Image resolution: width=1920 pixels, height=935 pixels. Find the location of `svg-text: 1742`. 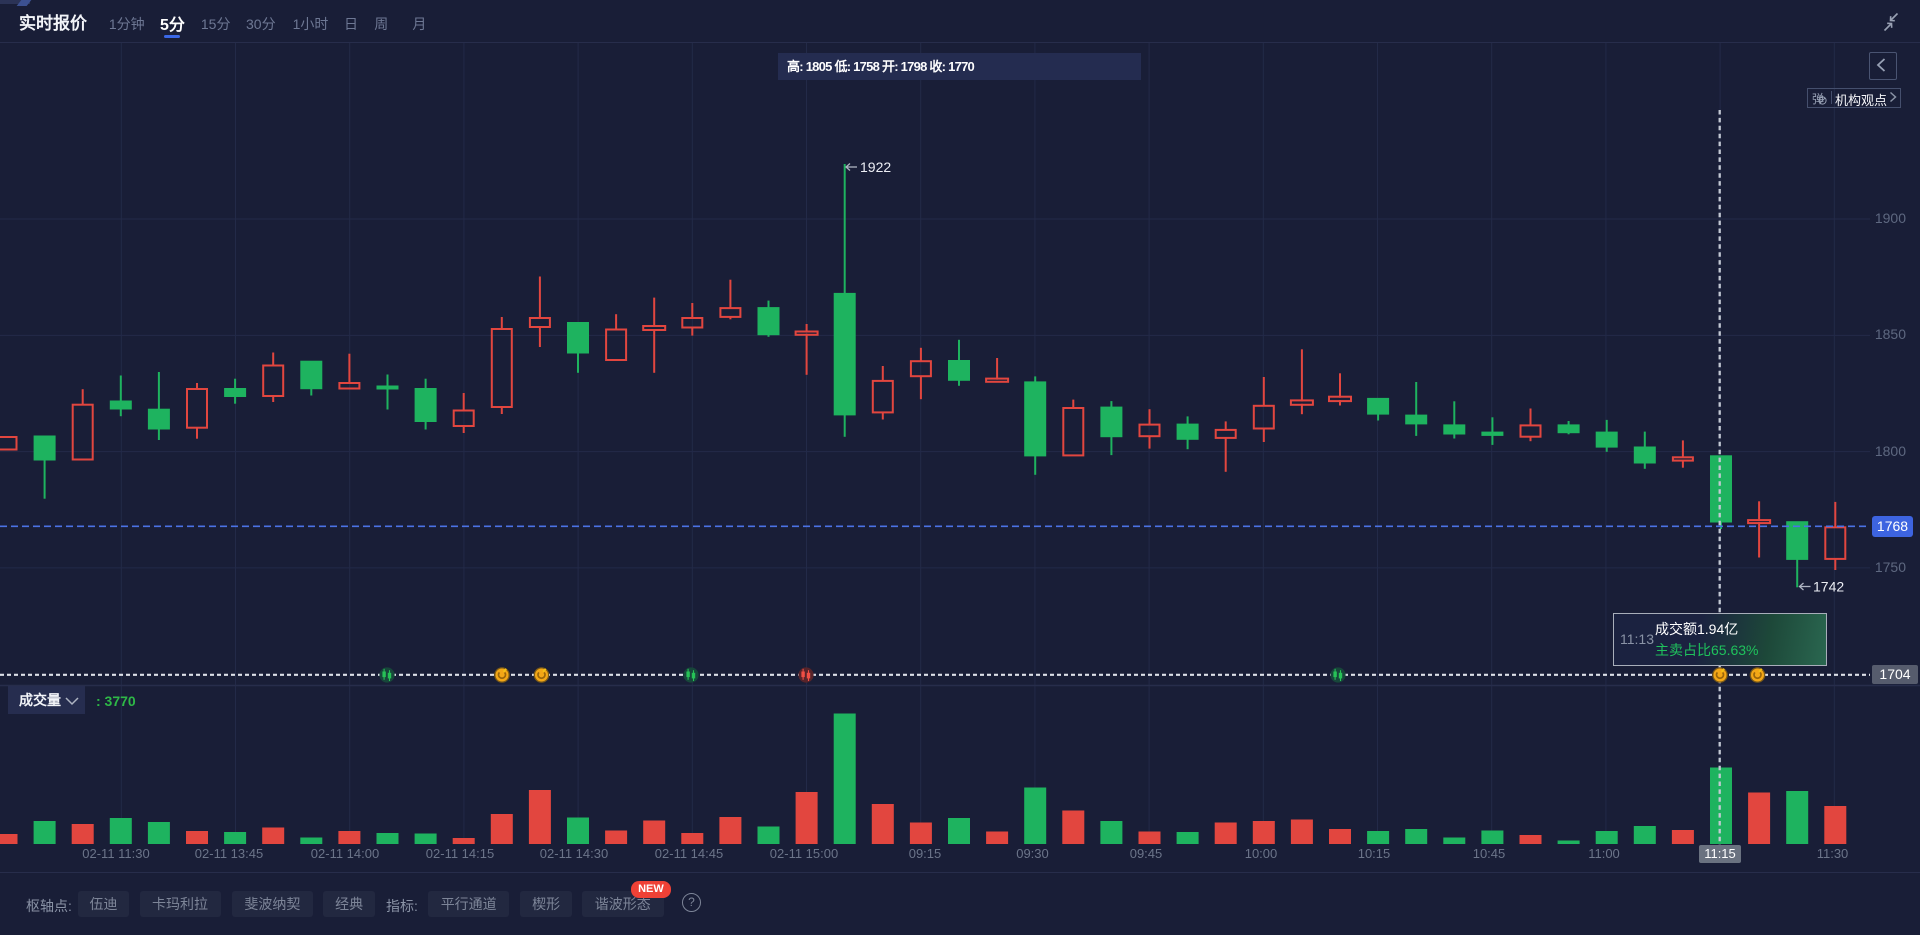

svg-text: 1742 is located at coordinates (1828, 587).